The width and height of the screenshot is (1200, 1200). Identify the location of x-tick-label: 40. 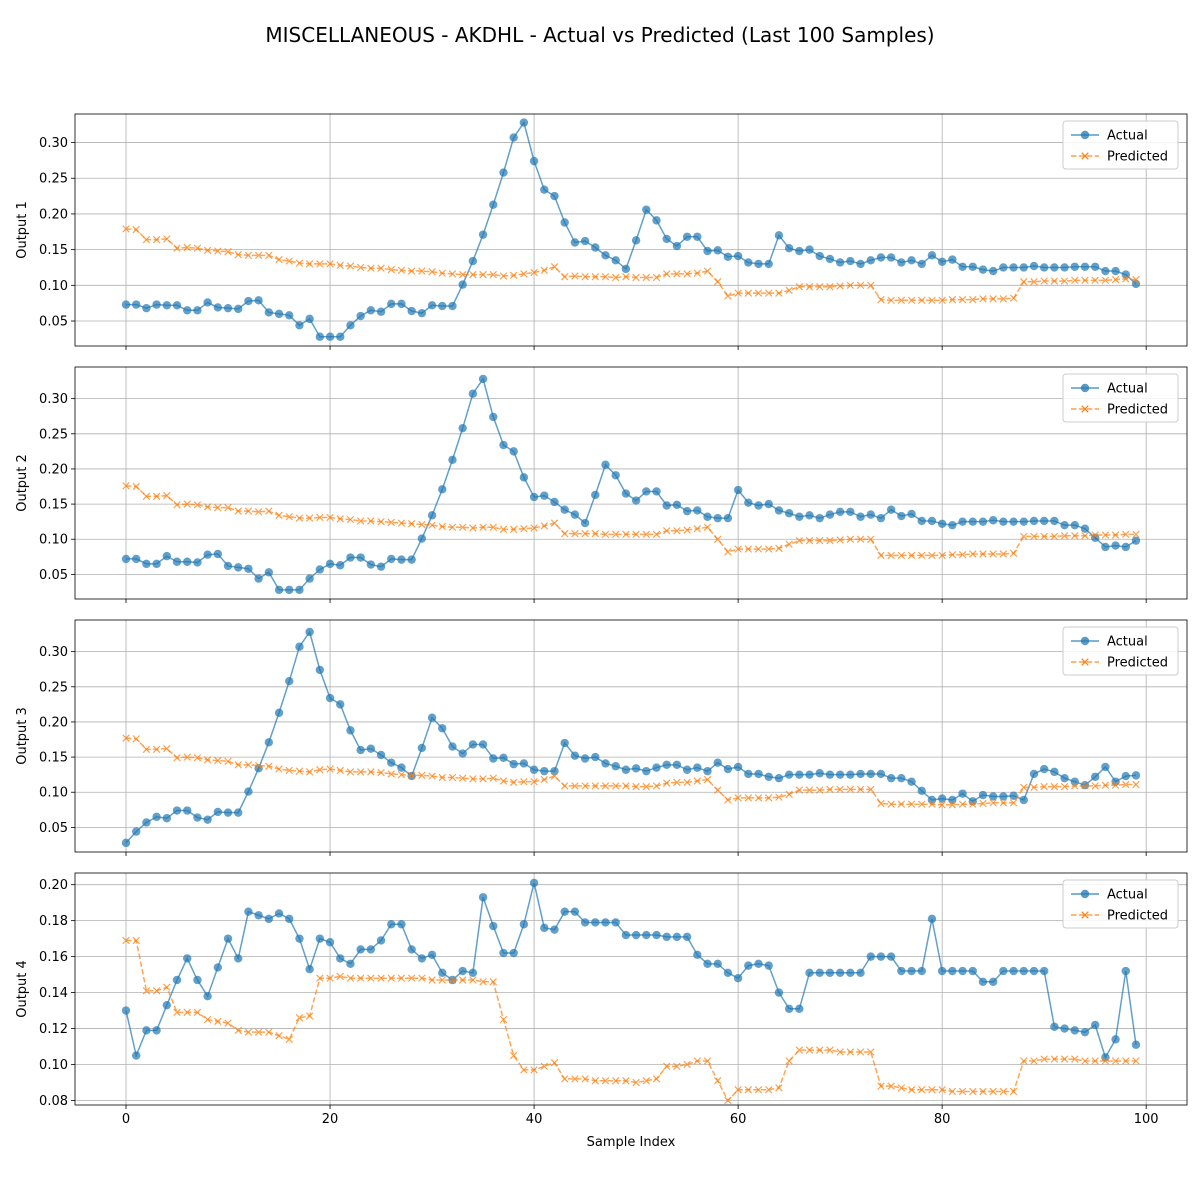
(534, 1119).